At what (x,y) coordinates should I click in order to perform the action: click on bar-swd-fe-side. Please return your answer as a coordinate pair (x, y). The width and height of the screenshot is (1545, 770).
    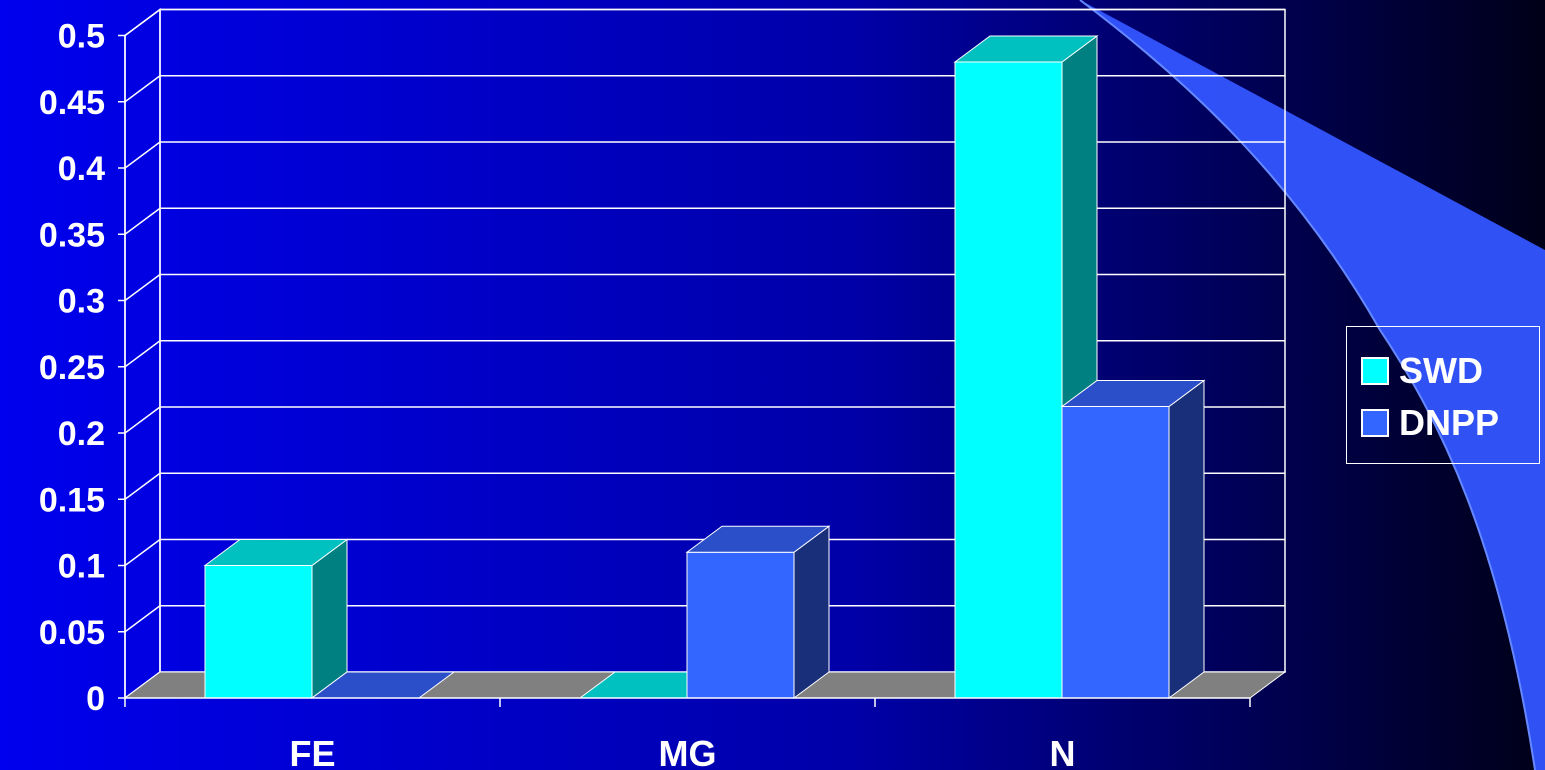
    Looking at the image, I should click on (329, 618).